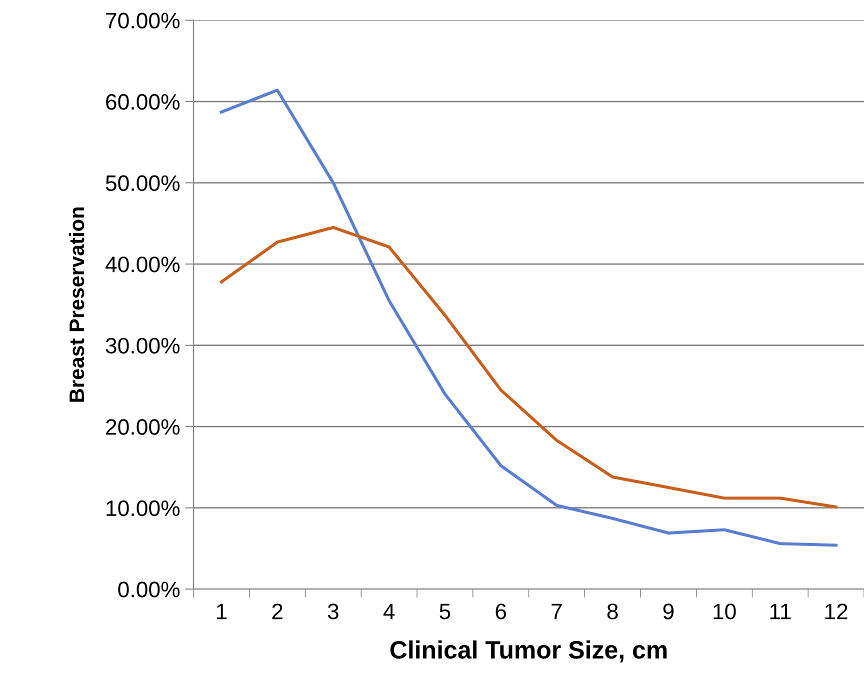 The height and width of the screenshot is (698, 864). Describe the element at coordinates (389, 612) in the screenshot. I see `x-tick-label: 4` at that location.